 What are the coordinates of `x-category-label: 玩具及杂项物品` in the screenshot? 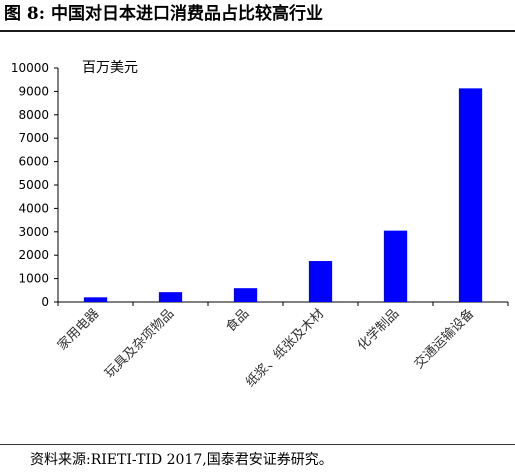 It's located at (139, 343).